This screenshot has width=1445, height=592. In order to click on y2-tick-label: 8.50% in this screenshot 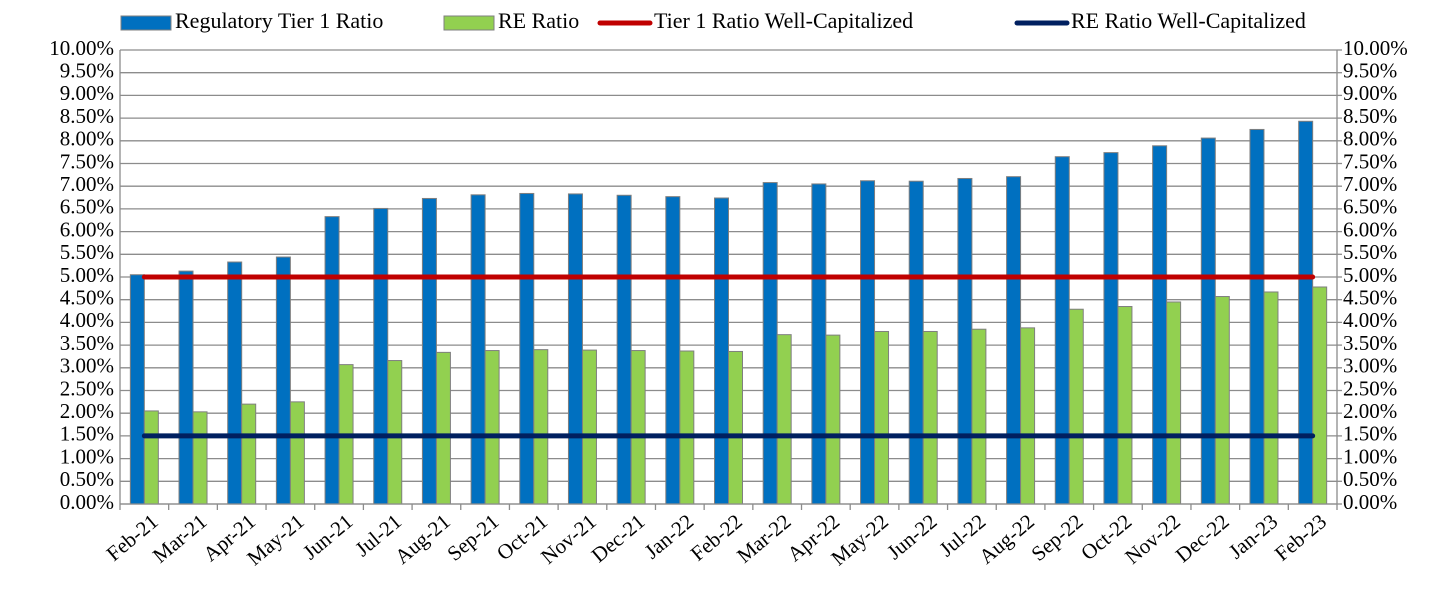, I will do `click(1370, 116)`.